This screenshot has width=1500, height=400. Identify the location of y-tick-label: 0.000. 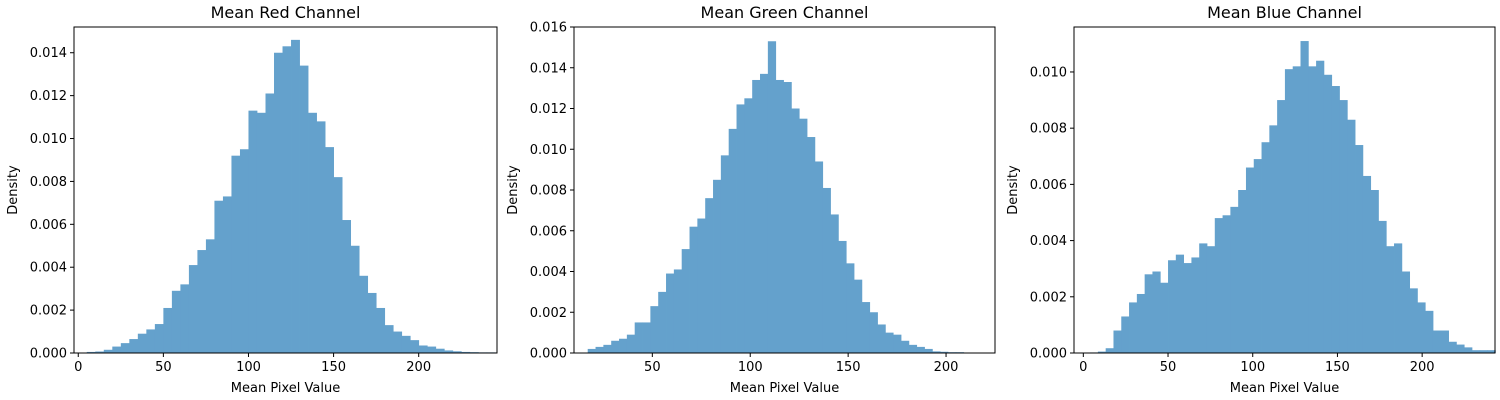
(1048, 354).